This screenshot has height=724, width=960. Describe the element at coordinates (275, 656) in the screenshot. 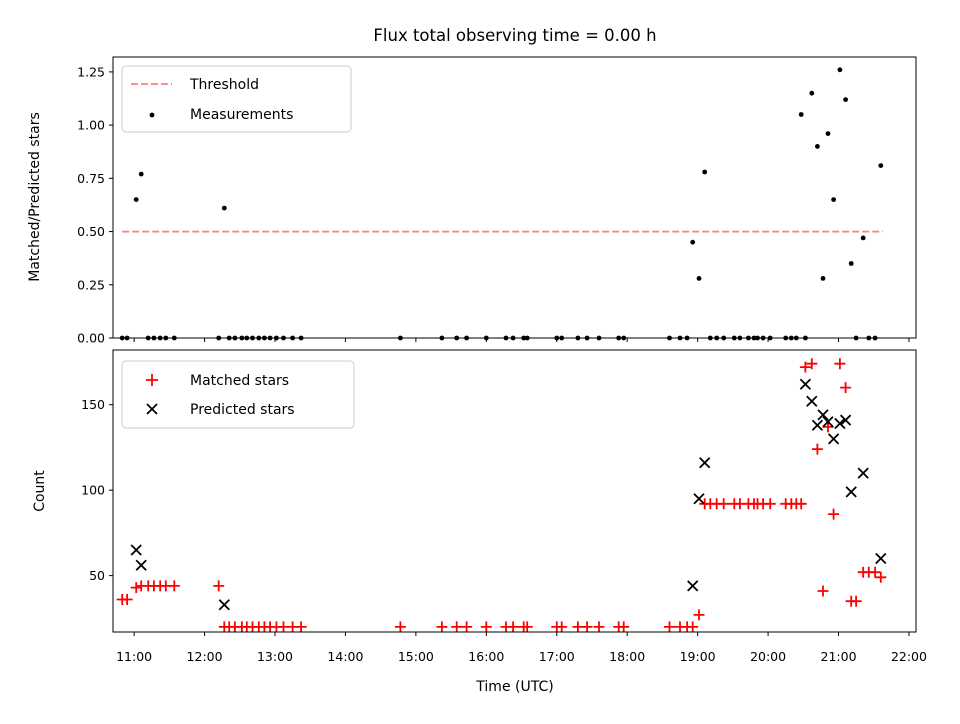

I see `bottom-xtick-label: 13:00` at that location.